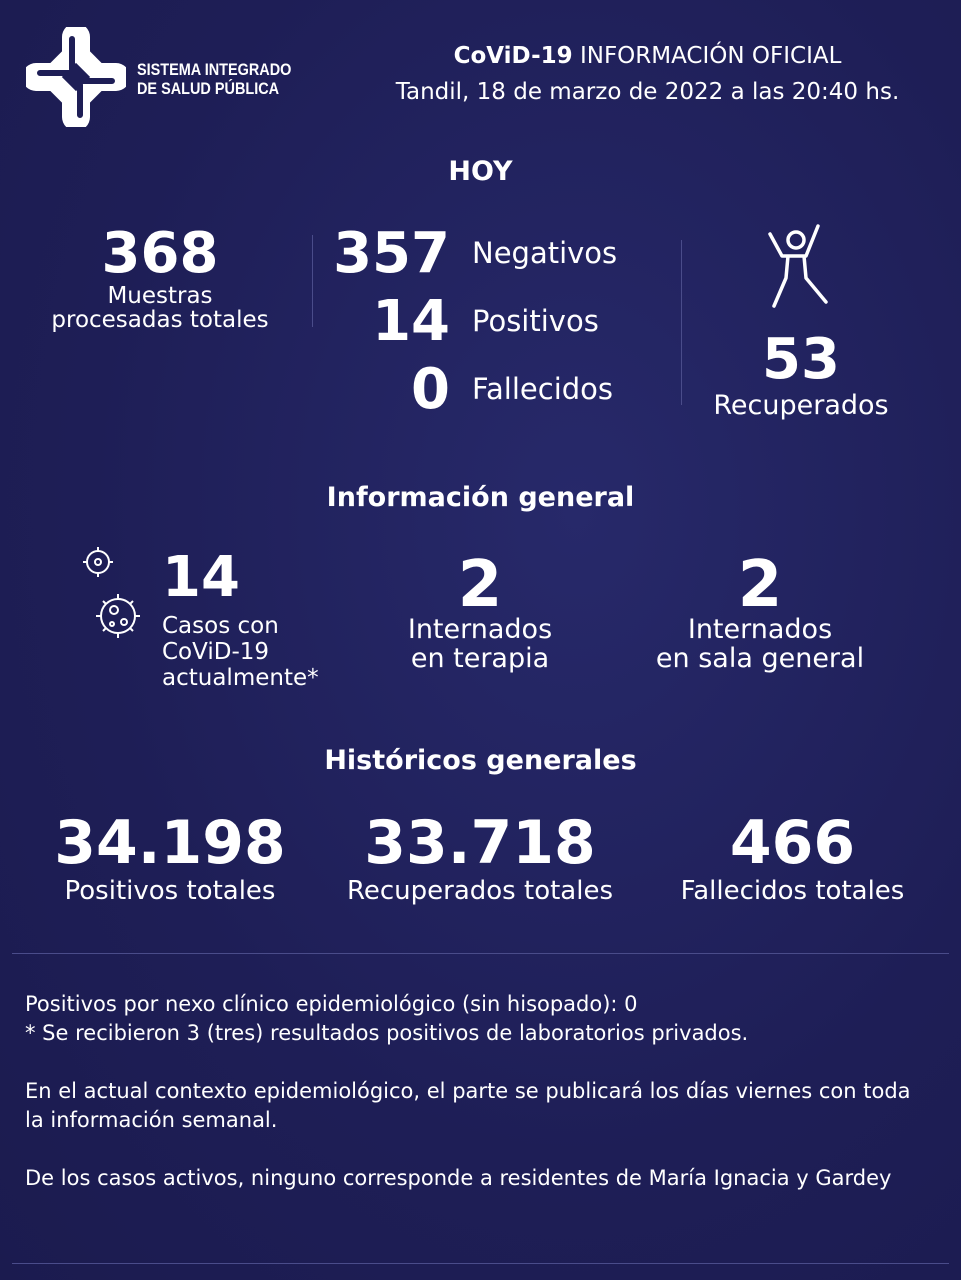 The height and width of the screenshot is (1280, 961). I want to click on muestras-label2: procesadas totales, so click(160, 320).